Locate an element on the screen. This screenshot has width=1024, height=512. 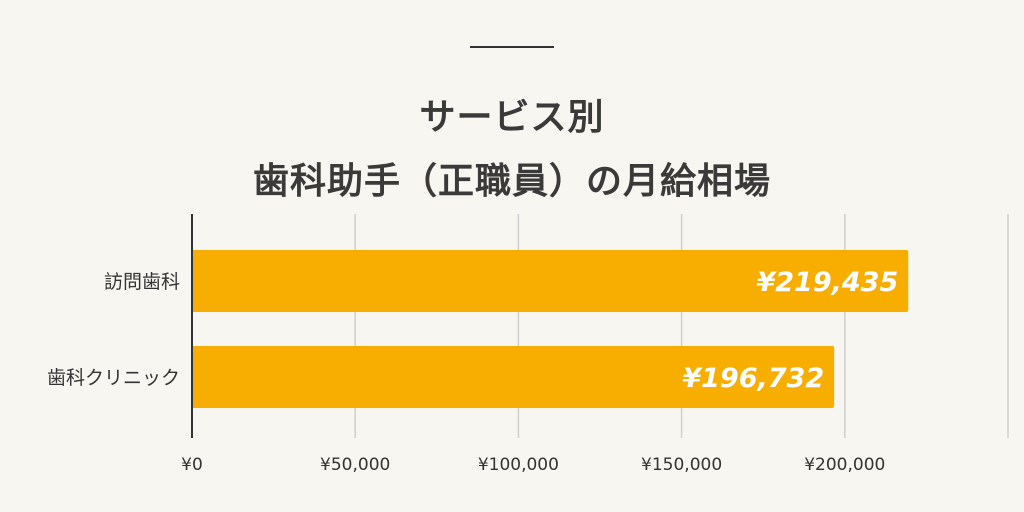
bar-value-label-0: ¥219,435 is located at coordinates (827, 282).